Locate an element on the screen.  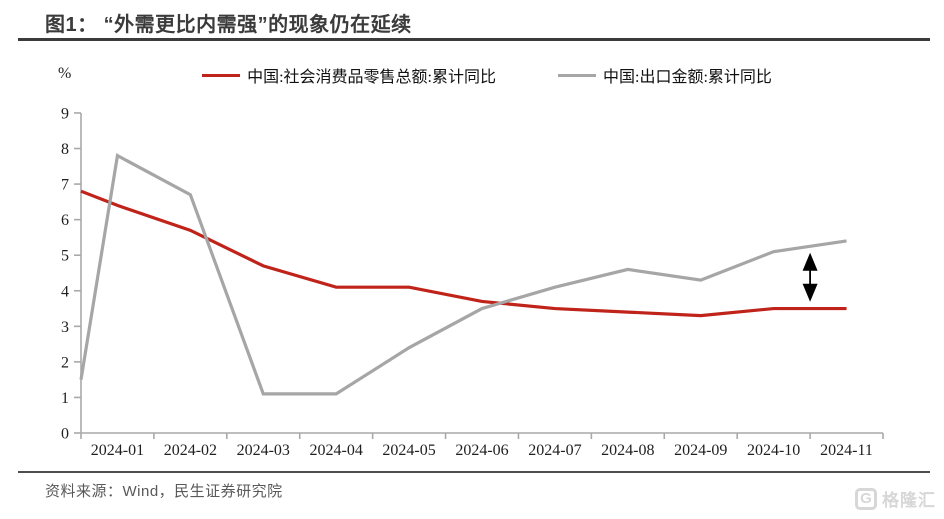
gelonghui-logo-icon: G is located at coordinates (866, 498).